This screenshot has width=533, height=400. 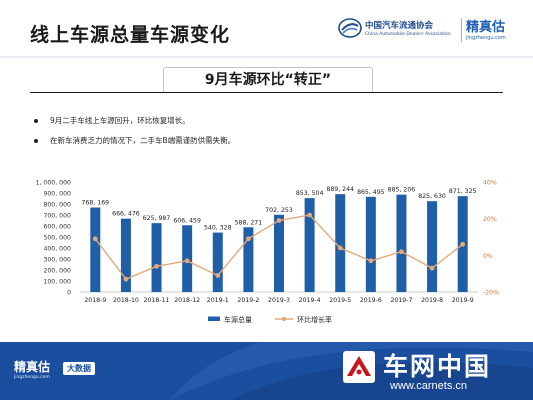 What do you see at coordinates (402, 300) in the screenshot?
I see `x-tick-label: 2019-7` at bounding box center [402, 300].